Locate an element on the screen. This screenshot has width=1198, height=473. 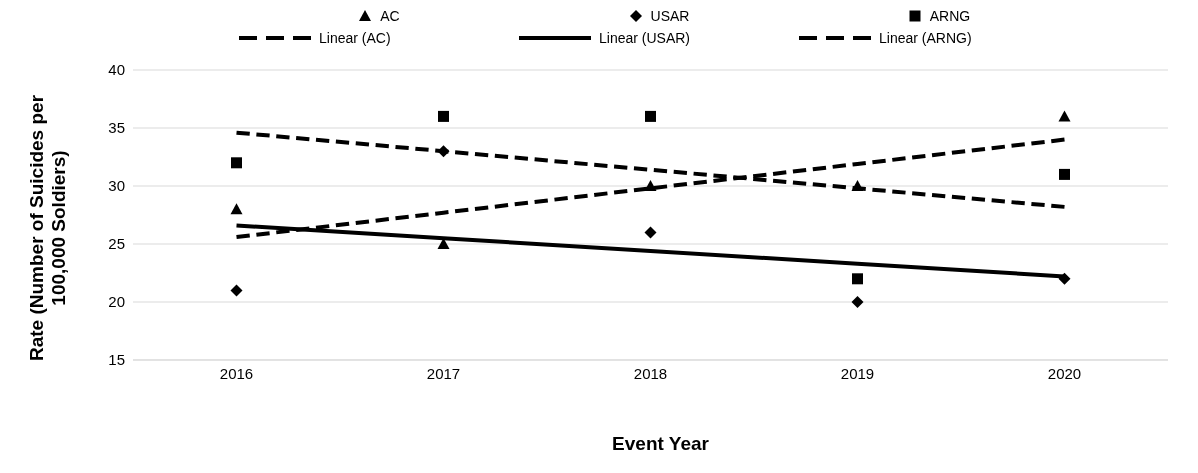
y-tick-label: 15 is located at coordinates (116, 360).